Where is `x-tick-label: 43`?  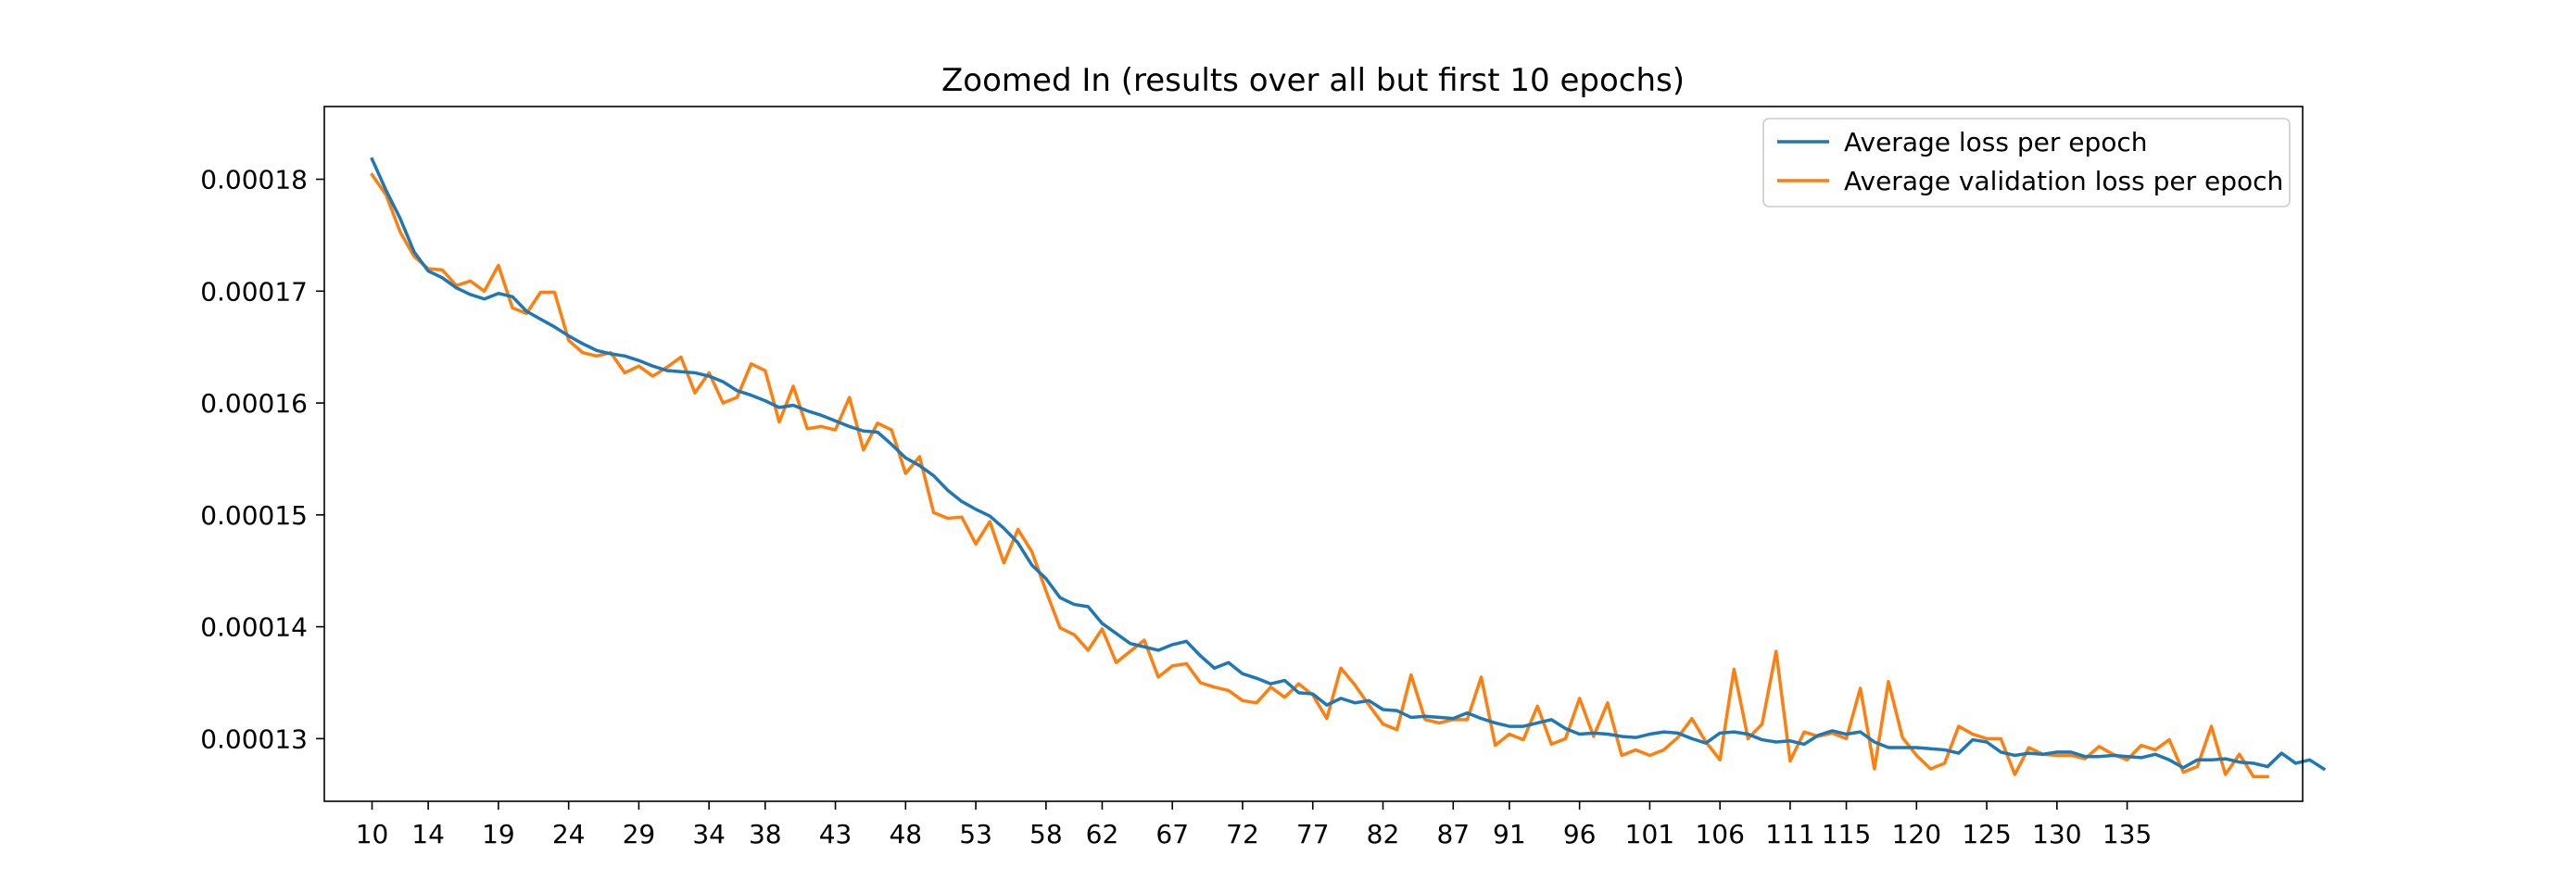 x-tick-label: 43 is located at coordinates (836, 834).